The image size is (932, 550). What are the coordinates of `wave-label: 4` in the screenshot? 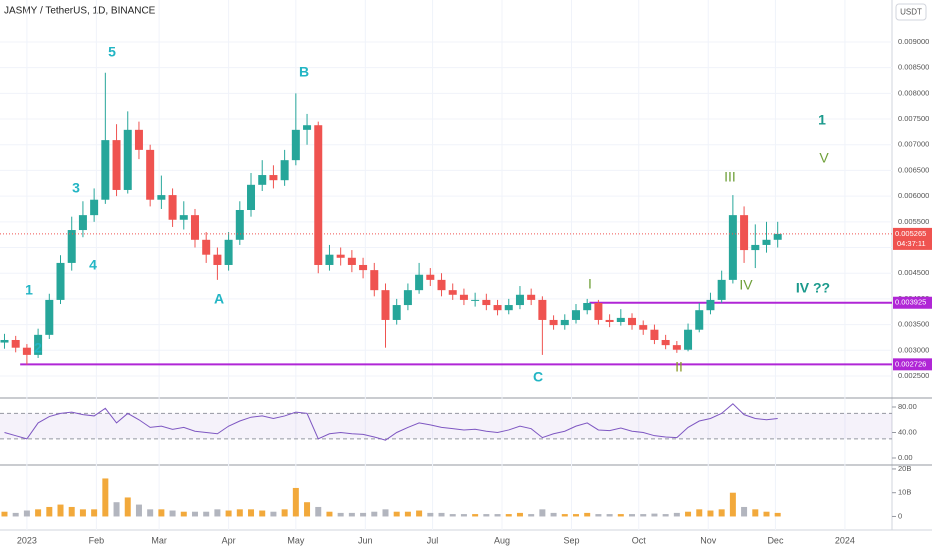 It's located at (93, 265).